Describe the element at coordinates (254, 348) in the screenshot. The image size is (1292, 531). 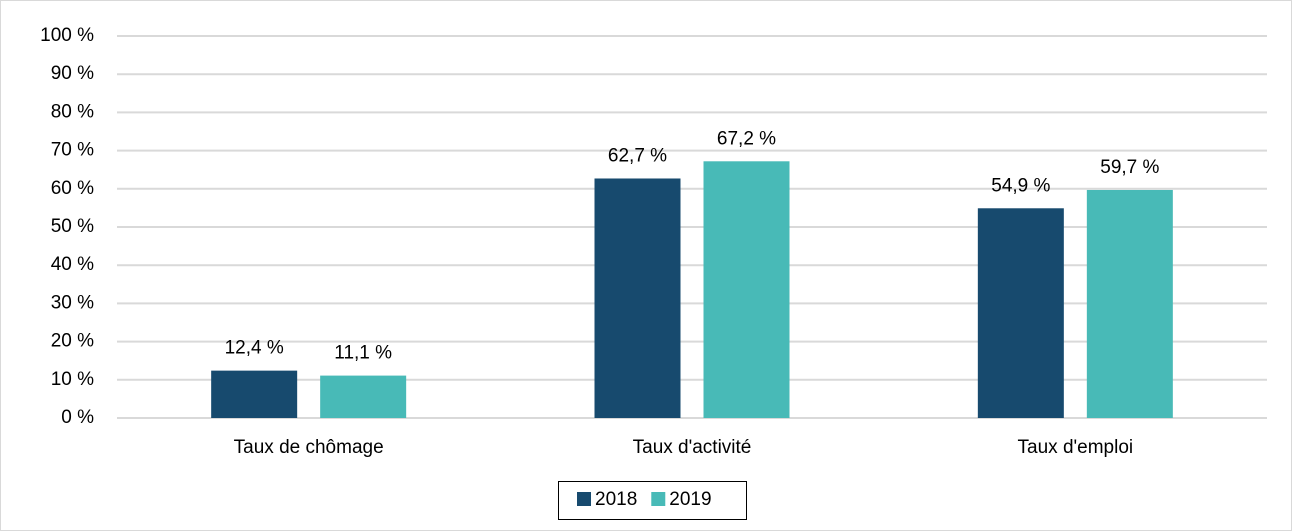
I see `value-label: 12,4 %` at that location.